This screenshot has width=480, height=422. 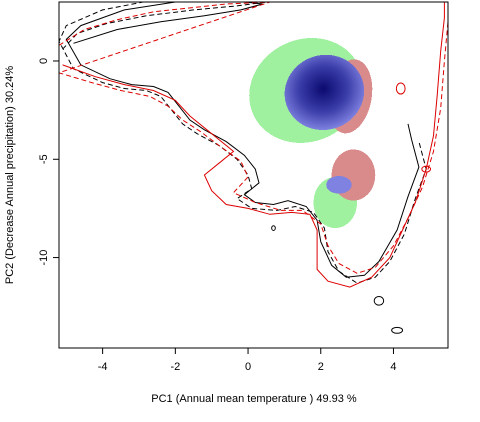 I want to click on x-tick-label: 2, so click(x=321, y=367).